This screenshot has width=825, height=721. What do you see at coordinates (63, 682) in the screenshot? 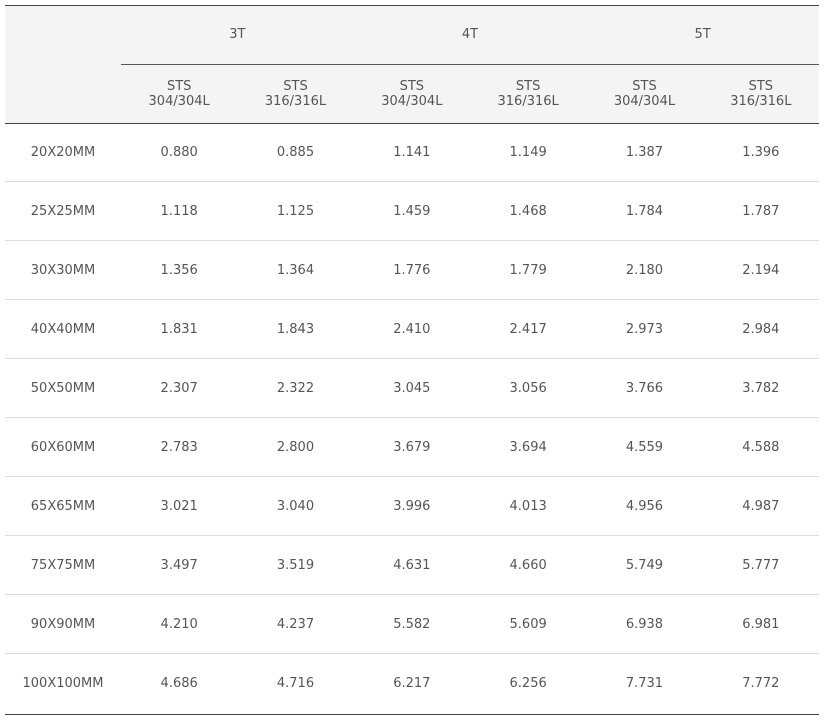
I see `size-cell: 100X100MM` at bounding box center [63, 682].